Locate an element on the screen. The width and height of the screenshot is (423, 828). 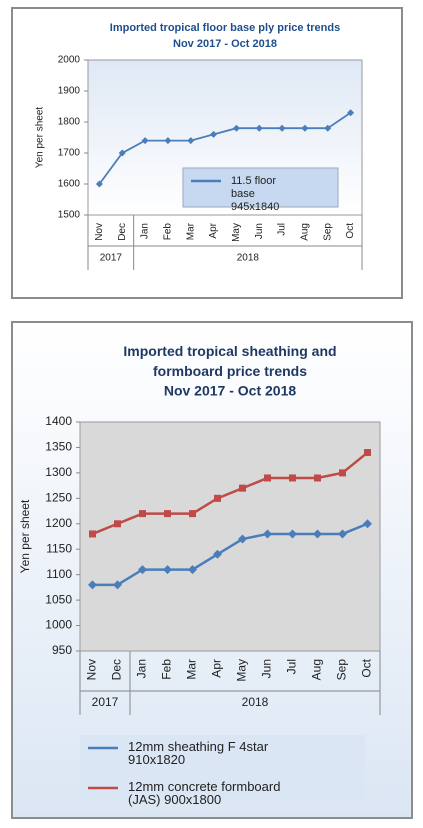
y-tick-label: 2000 is located at coordinates (69, 60).